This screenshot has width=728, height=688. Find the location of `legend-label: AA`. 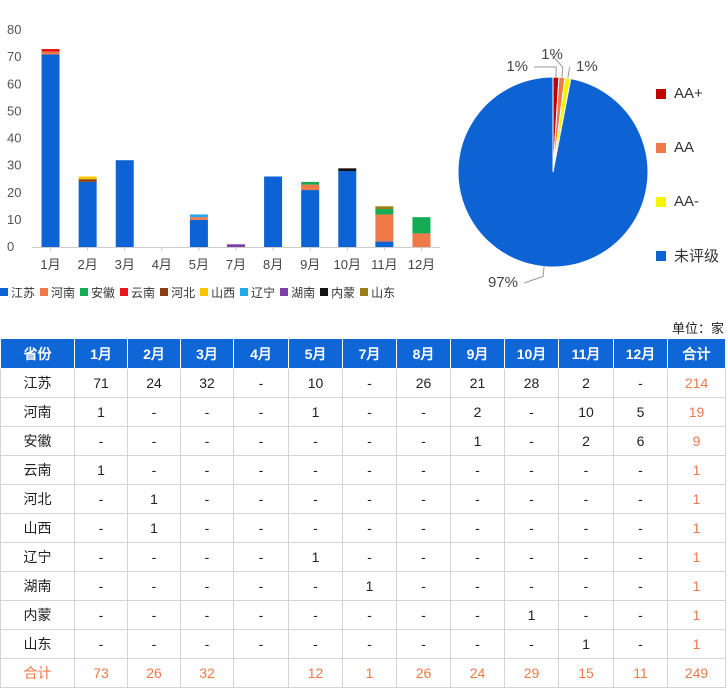

legend-label: AA is located at coordinates (684, 147).